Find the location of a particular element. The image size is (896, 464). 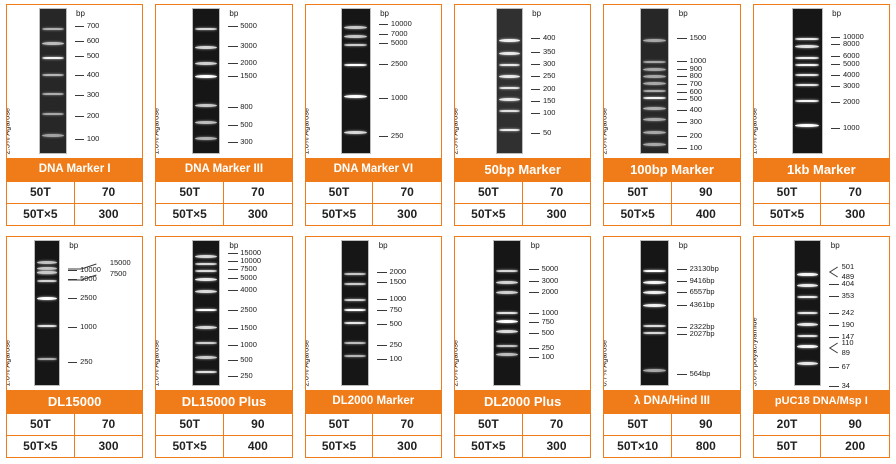

bp-label: 750 is located at coordinates (548, 322).